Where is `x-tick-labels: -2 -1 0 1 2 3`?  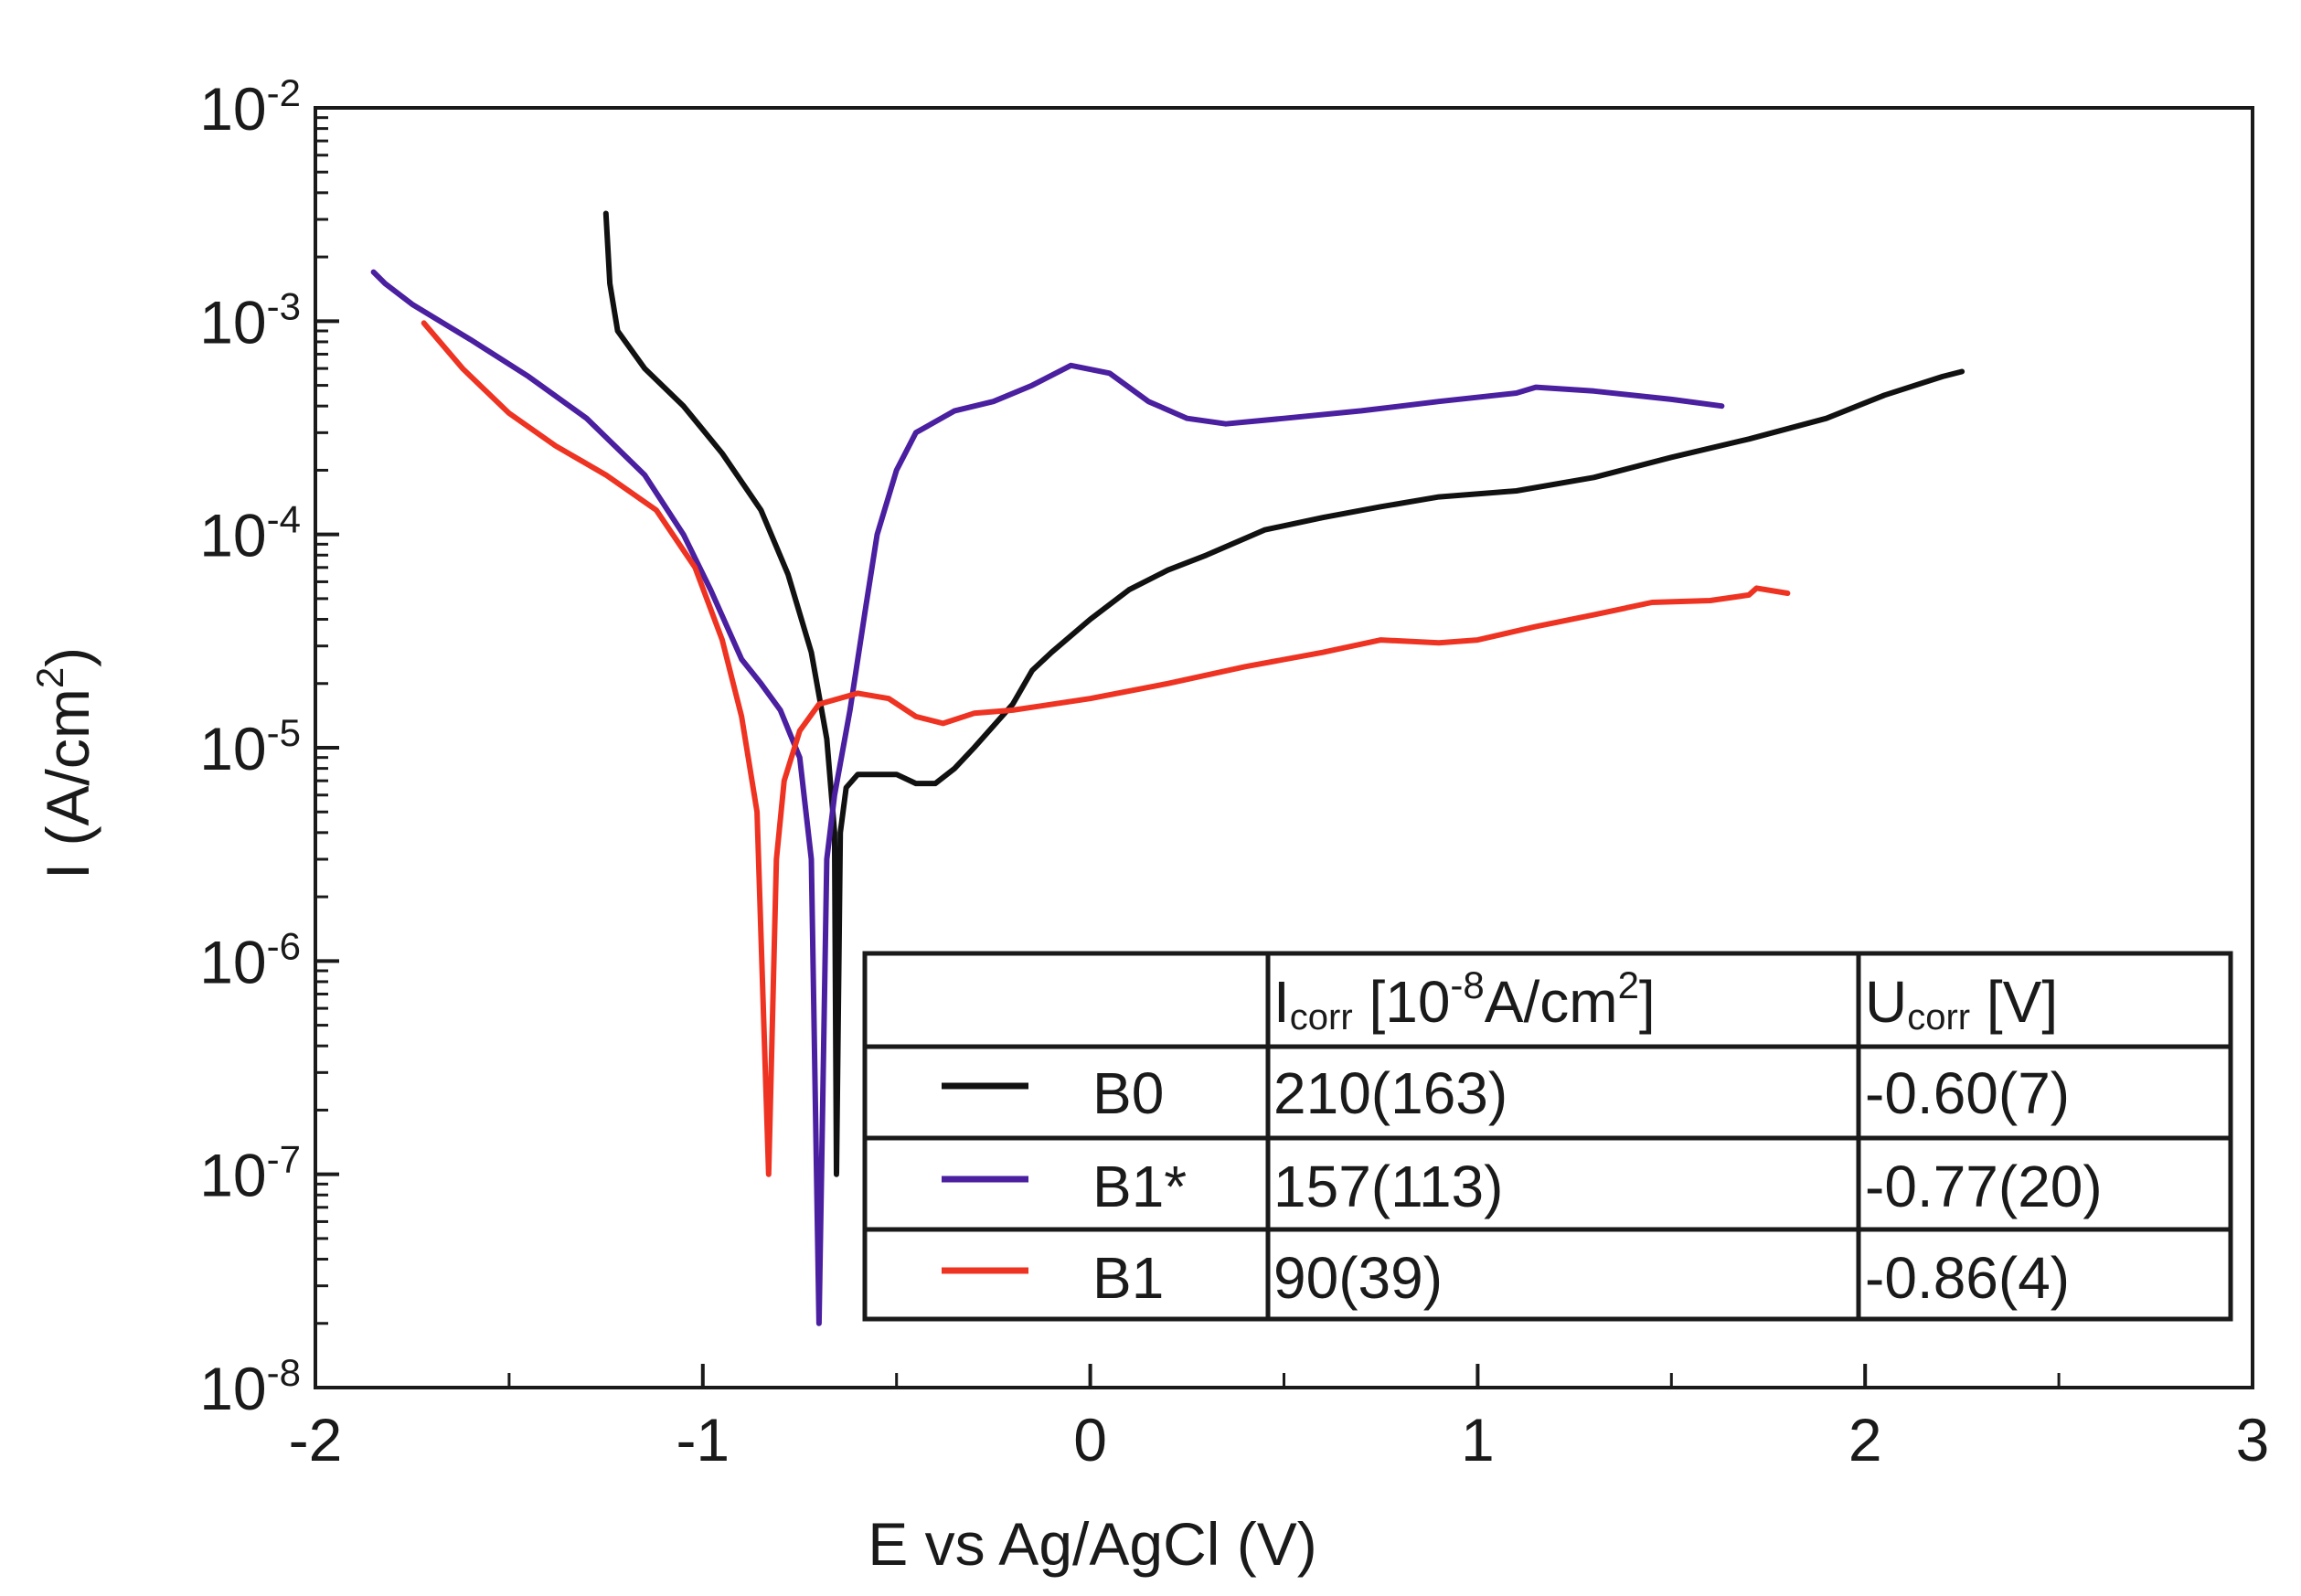
x-tick-labels: -2 -1 0 1 2 3 is located at coordinates (1279, 1440).